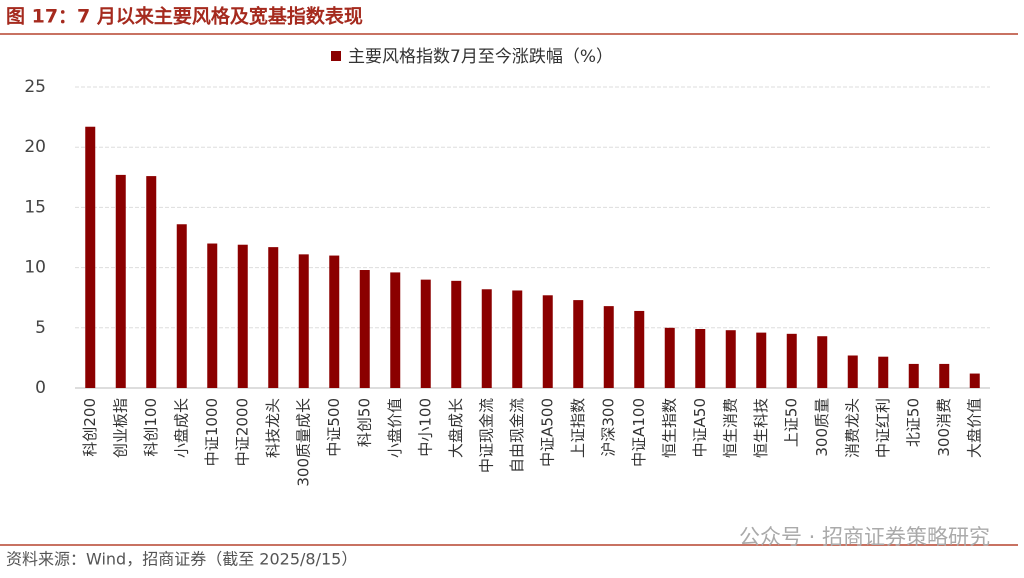 This screenshot has width=1024, height=578. I want to click on x-tick-label: 中证现金流, so click(486, 435).